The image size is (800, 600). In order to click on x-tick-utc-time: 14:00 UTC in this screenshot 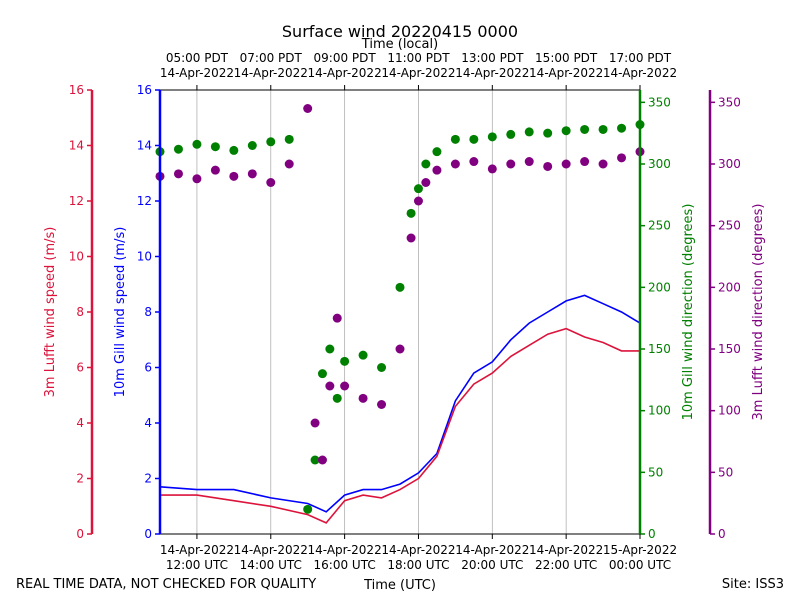, I will do `click(271, 565)`.